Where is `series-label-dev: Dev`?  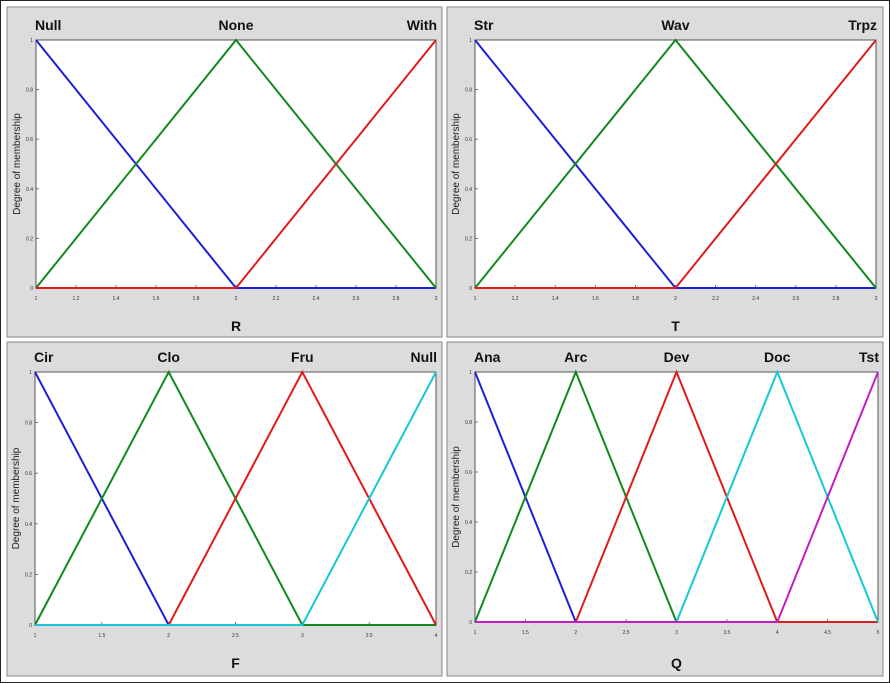 series-label-dev: Dev is located at coordinates (677, 357).